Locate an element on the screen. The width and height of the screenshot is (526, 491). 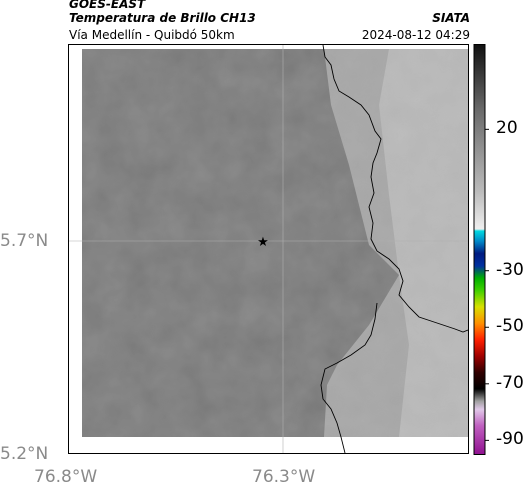
colorbar-tick-label: -30 is located at coordinates (510, 269).